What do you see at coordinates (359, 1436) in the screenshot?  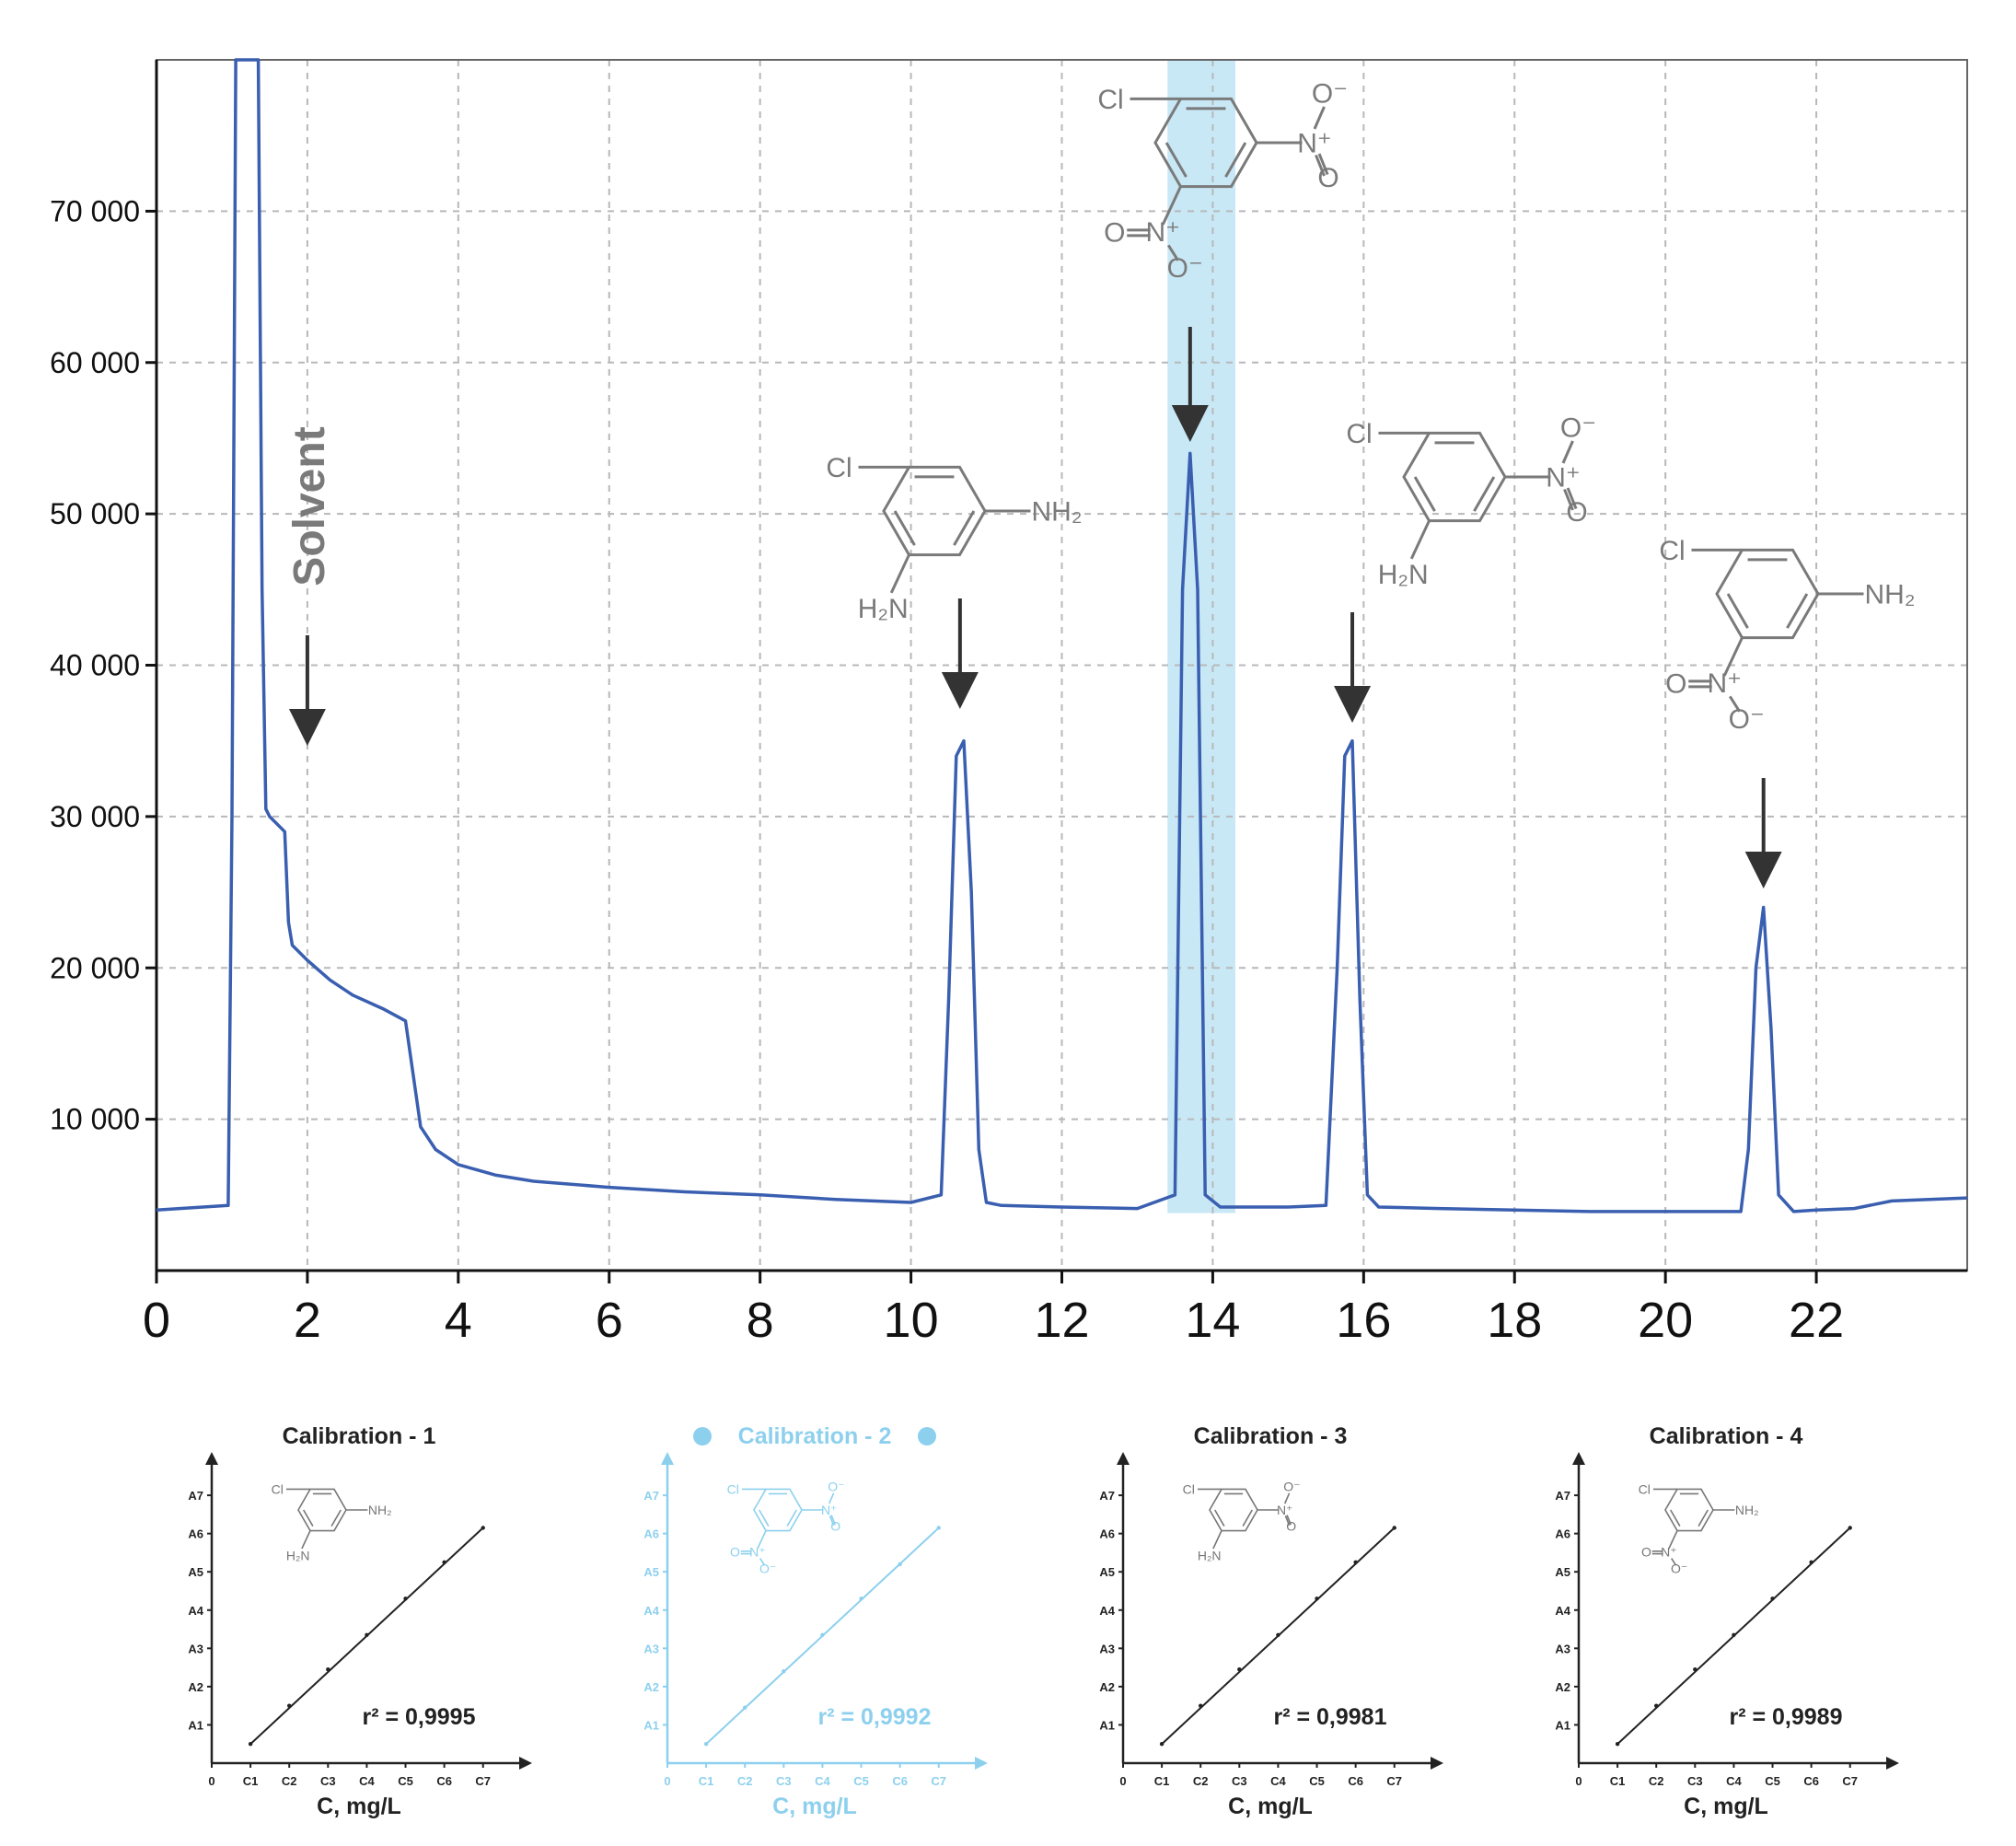 I see `calibration-title: Calibration - 1` at bounding box center [359, 1436].